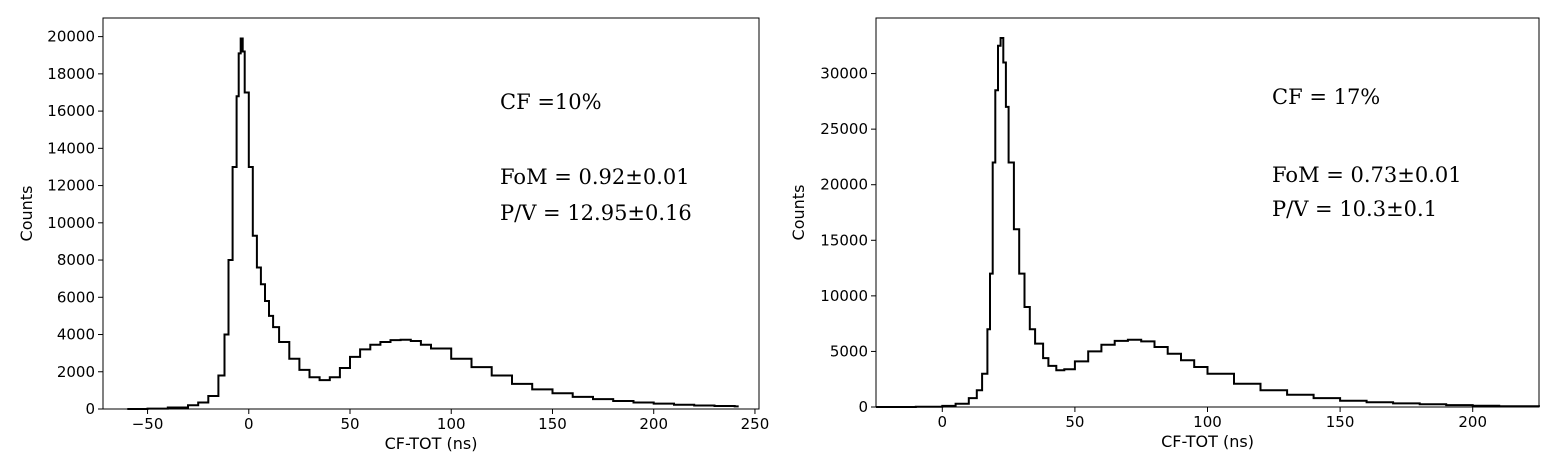 This screenshot has width=1546, height=472. I want to click on y-tick-label: 16000, so click(71, 111).